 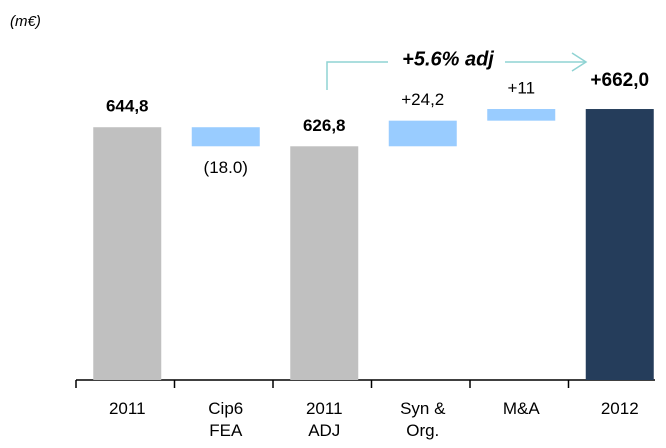 What do you see at coordinates (422, 430) in the screenshot?
I see `x-tick-label-line: Org.` at bounding box center [422, 430].